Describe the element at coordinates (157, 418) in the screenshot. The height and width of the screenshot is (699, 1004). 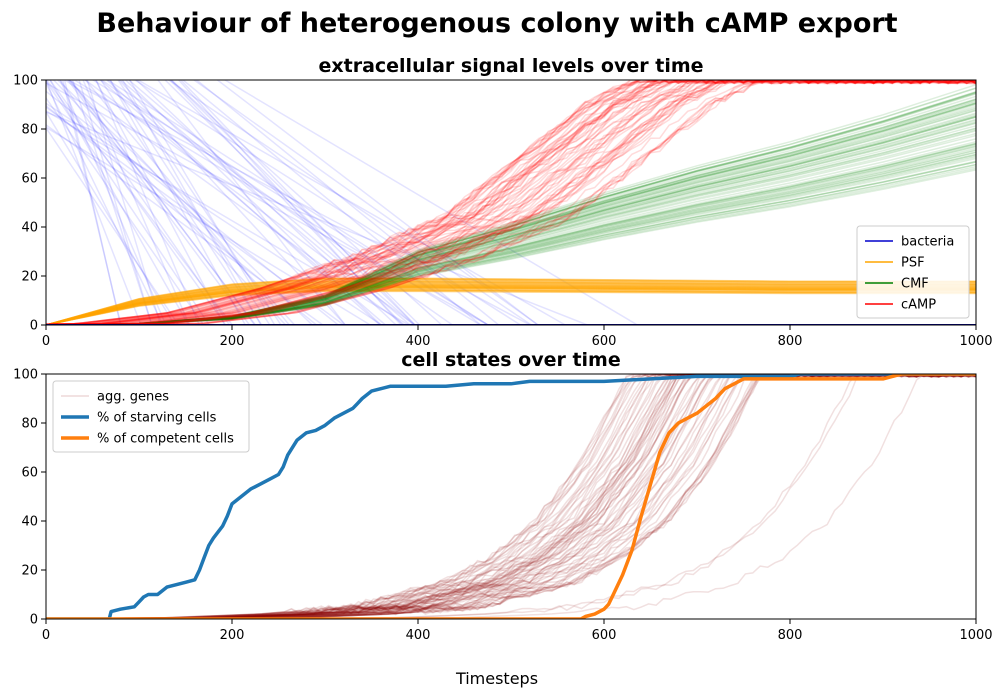
I see `legend-label: % of starving cells` at that location.